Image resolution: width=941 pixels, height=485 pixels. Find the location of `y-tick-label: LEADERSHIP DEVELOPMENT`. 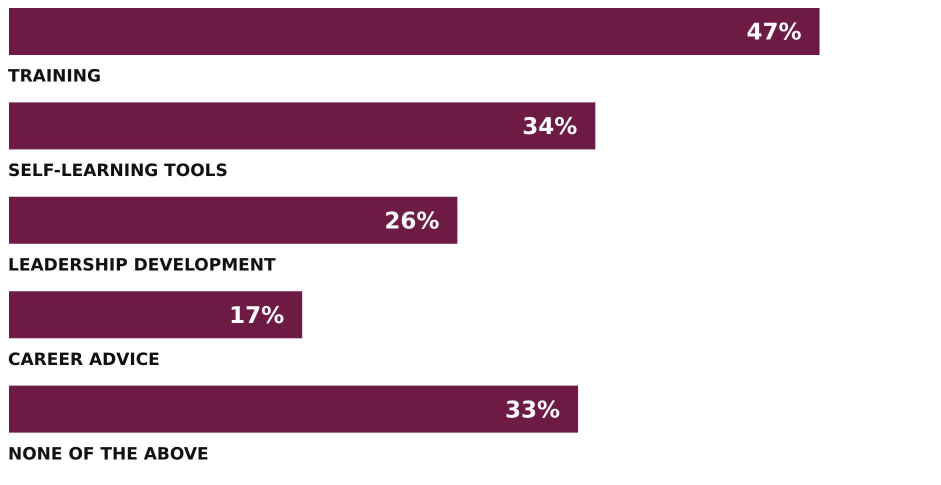

y-tick-label: LEADERSHIP DEVELOPMENT is located at coordinates (142, 266).